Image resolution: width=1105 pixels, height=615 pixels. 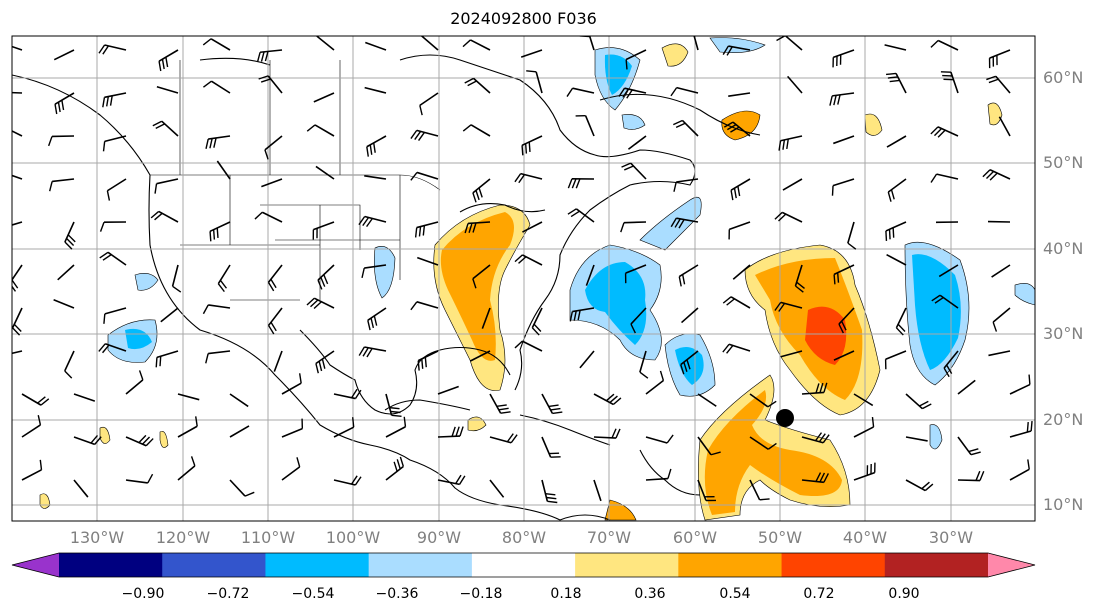 What do you see at coordinates (481, 594) in the screenshot?
I see `colorbar-tick-label: −0.18` at bounding box center [481, 594].